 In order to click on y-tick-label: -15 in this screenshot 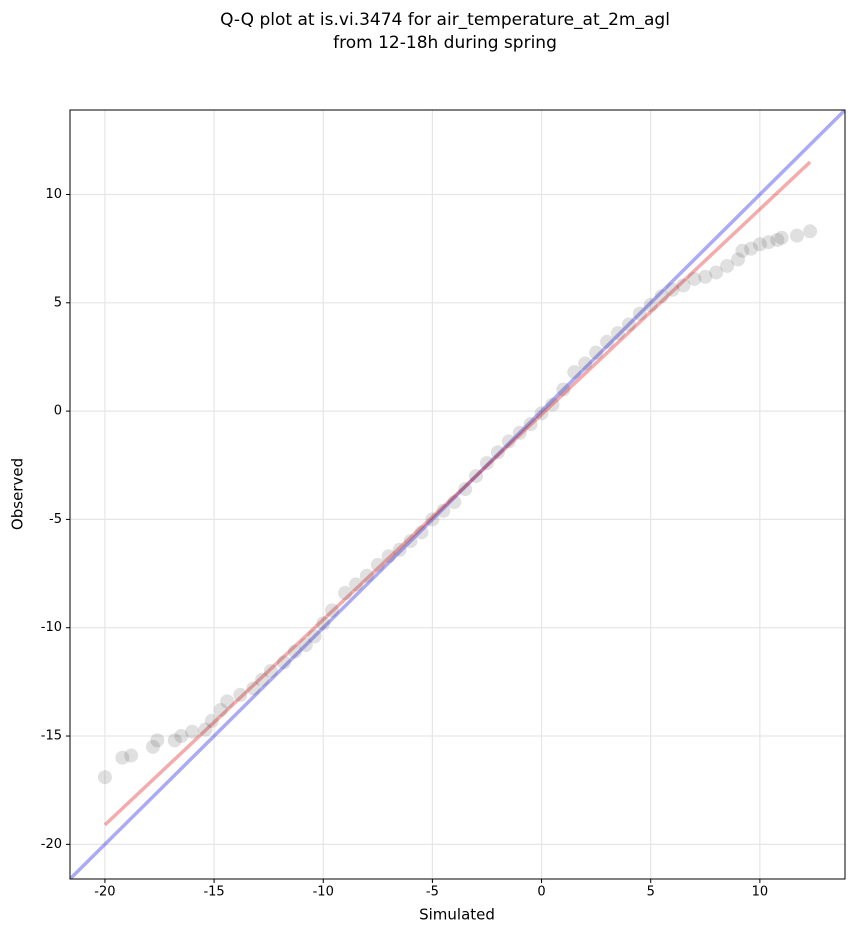, I will do `click(51, 736)`.